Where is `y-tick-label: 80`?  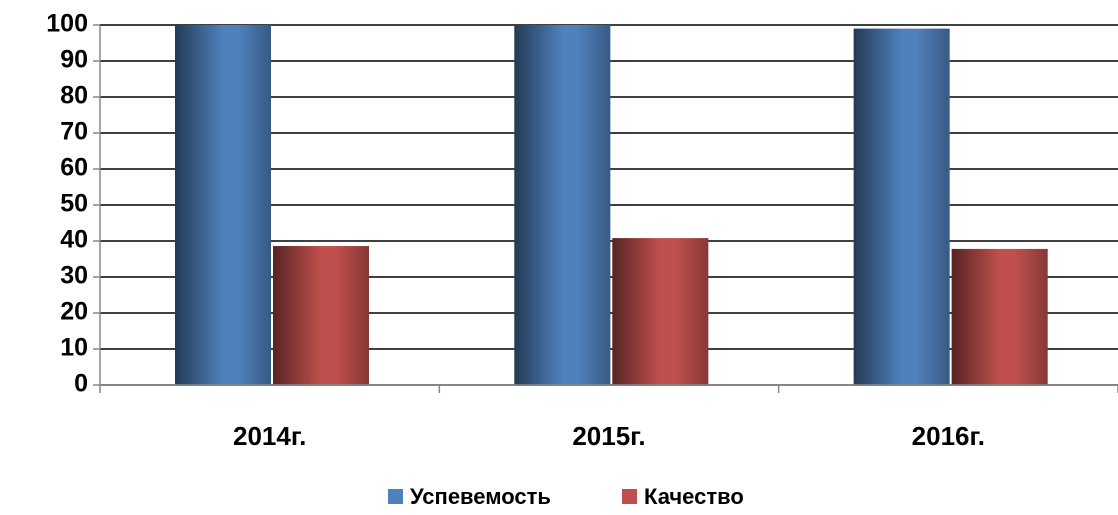
y-tick-label: 80 is located at coordinates (74, 96).